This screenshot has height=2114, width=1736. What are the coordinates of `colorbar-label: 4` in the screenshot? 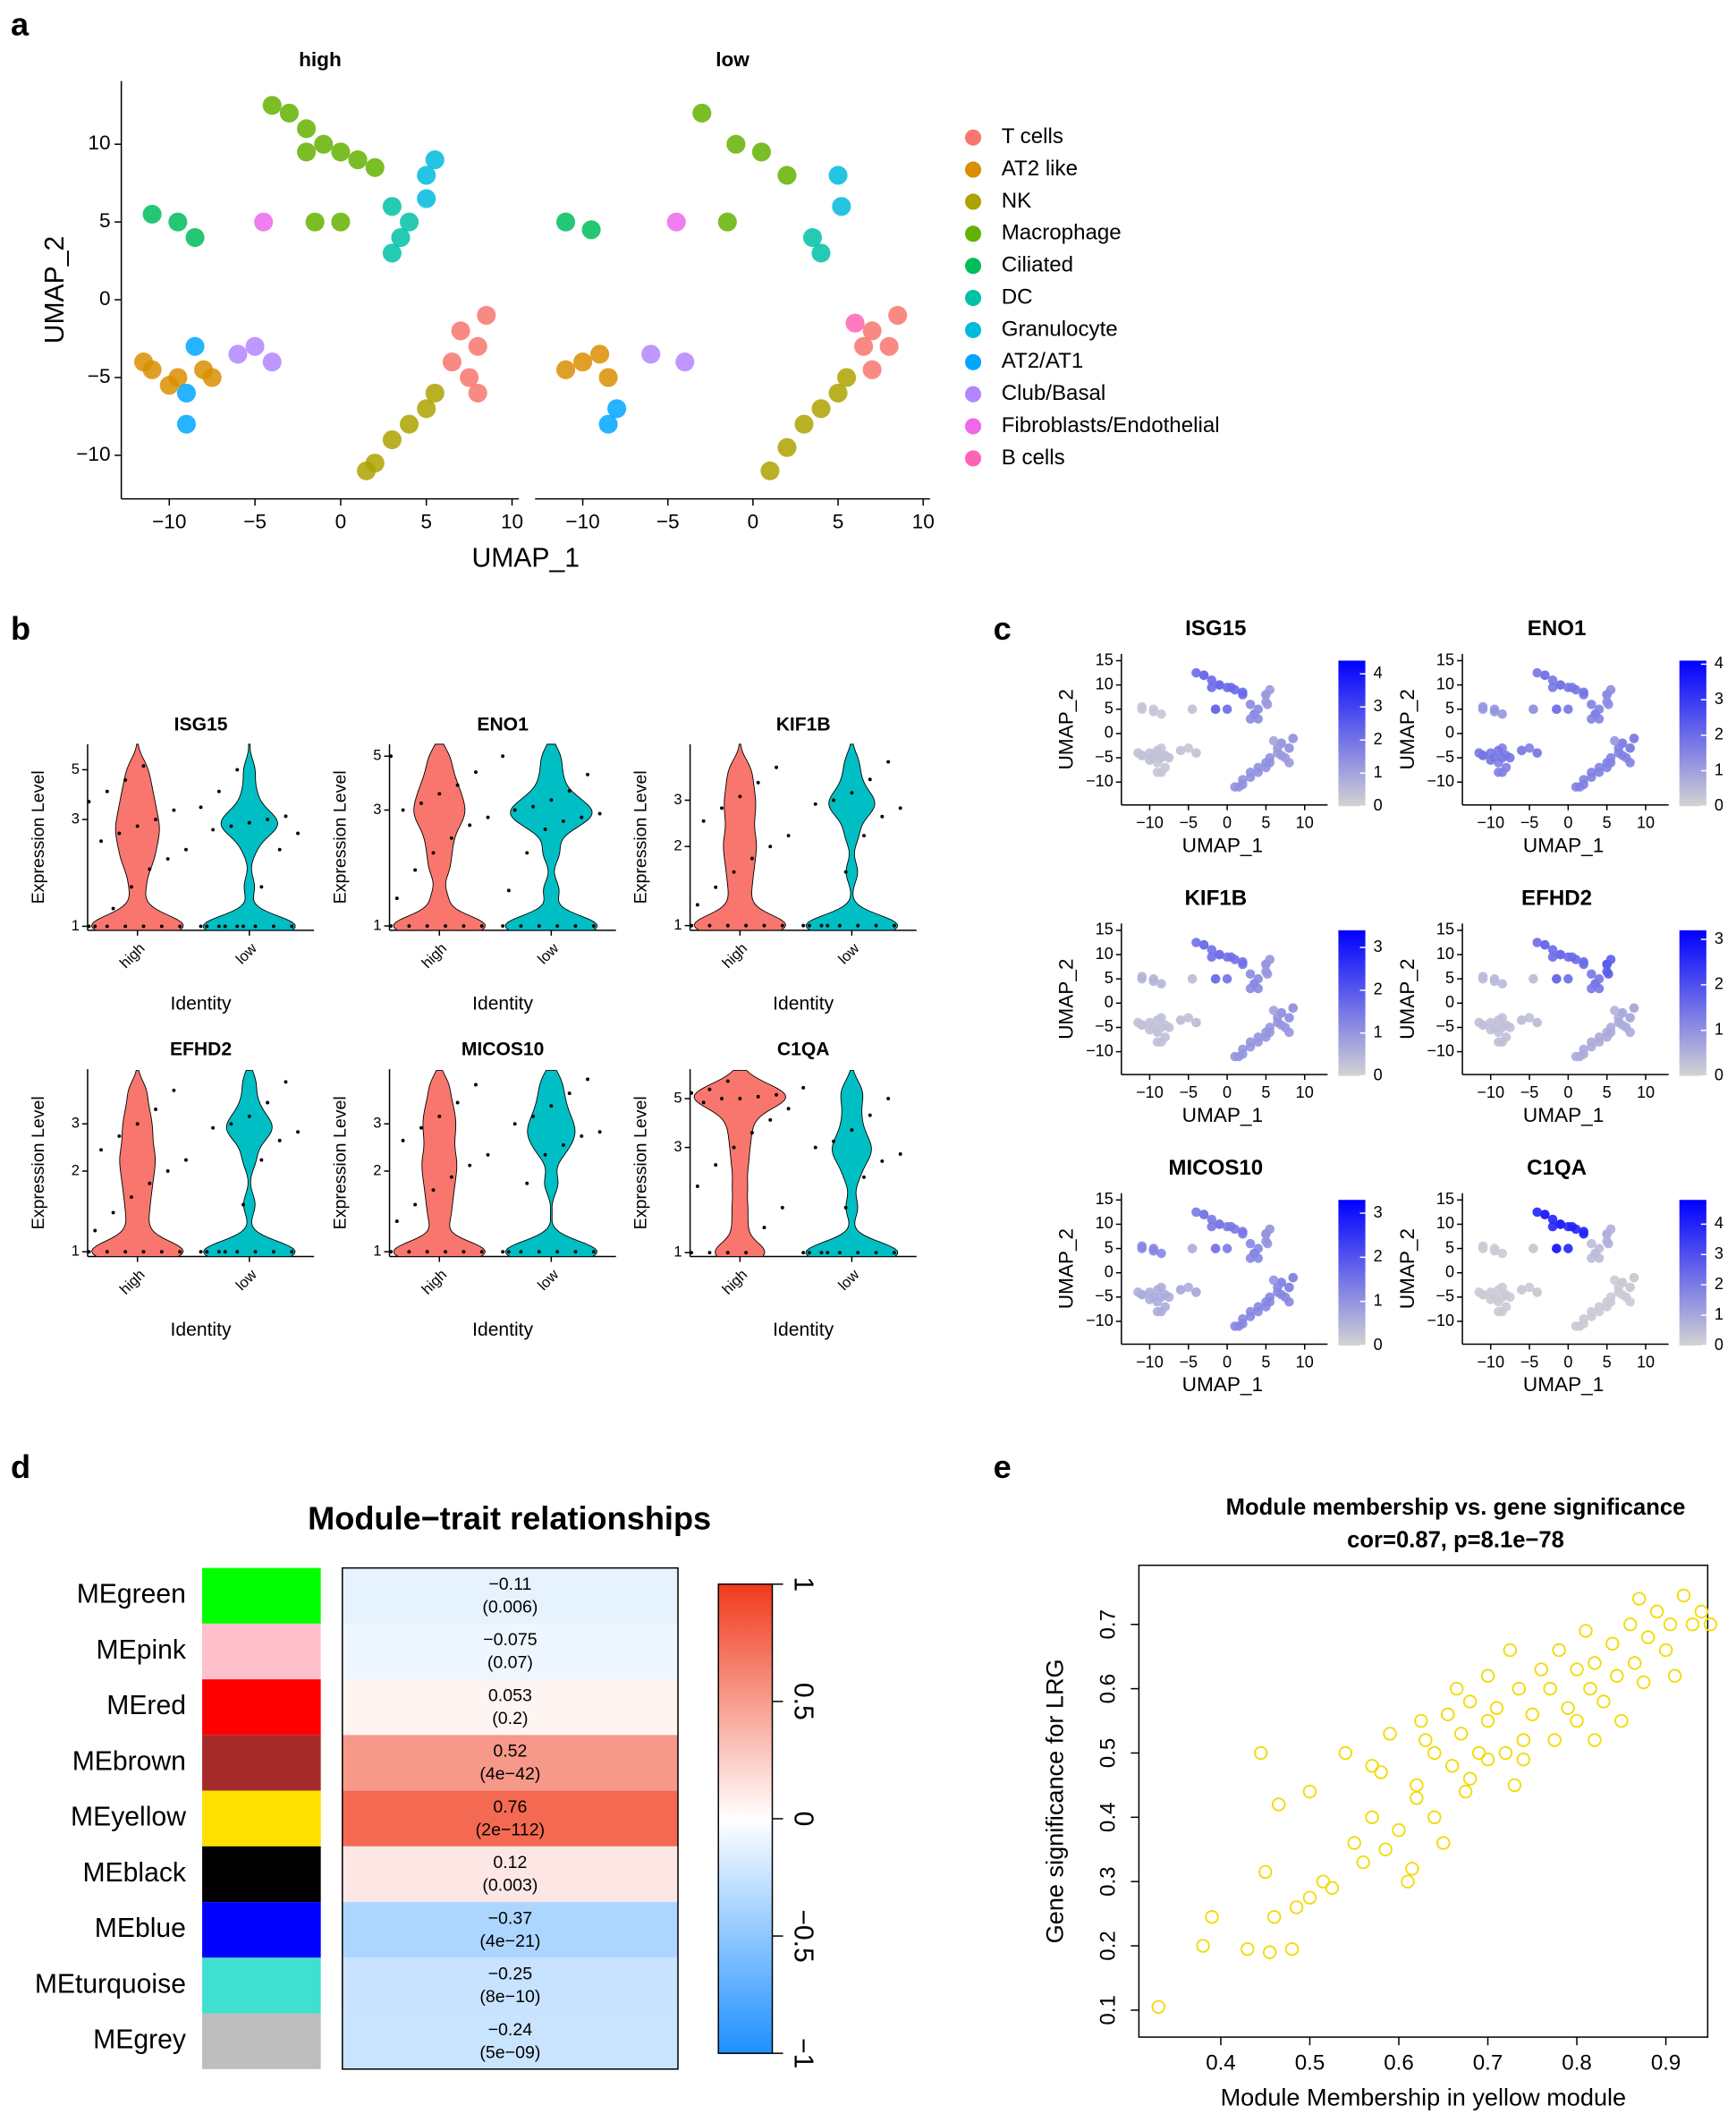 It's located at (1378, 673).